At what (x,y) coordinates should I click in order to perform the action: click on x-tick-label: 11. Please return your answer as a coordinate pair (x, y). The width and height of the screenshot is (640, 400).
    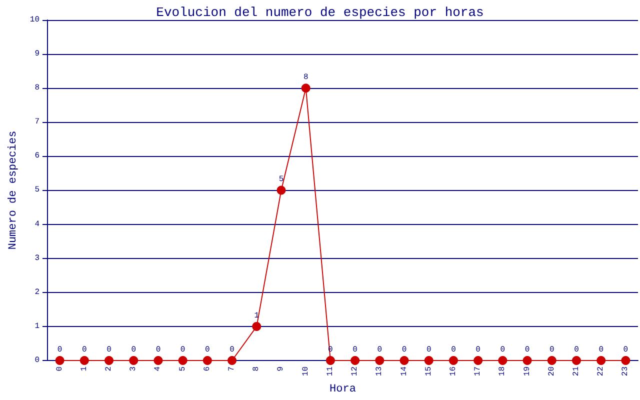
    Looking at the image, I should click on (330, 371).